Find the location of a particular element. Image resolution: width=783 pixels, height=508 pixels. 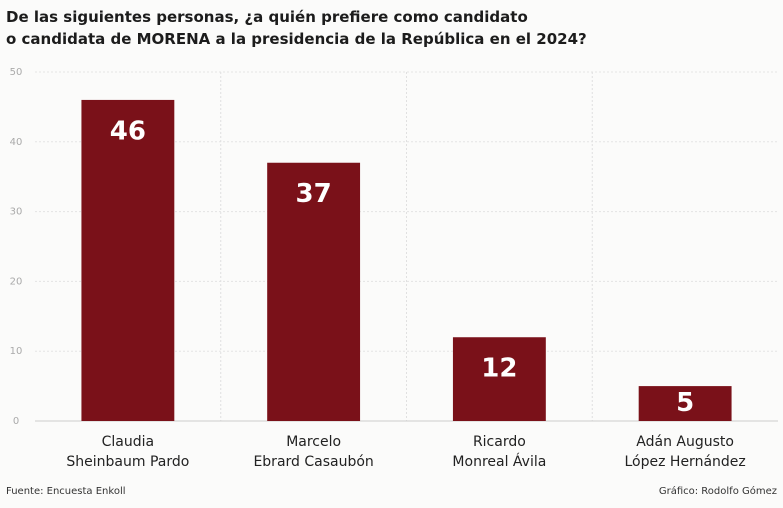

value-label: 46 is located at coordinates (128, 131).